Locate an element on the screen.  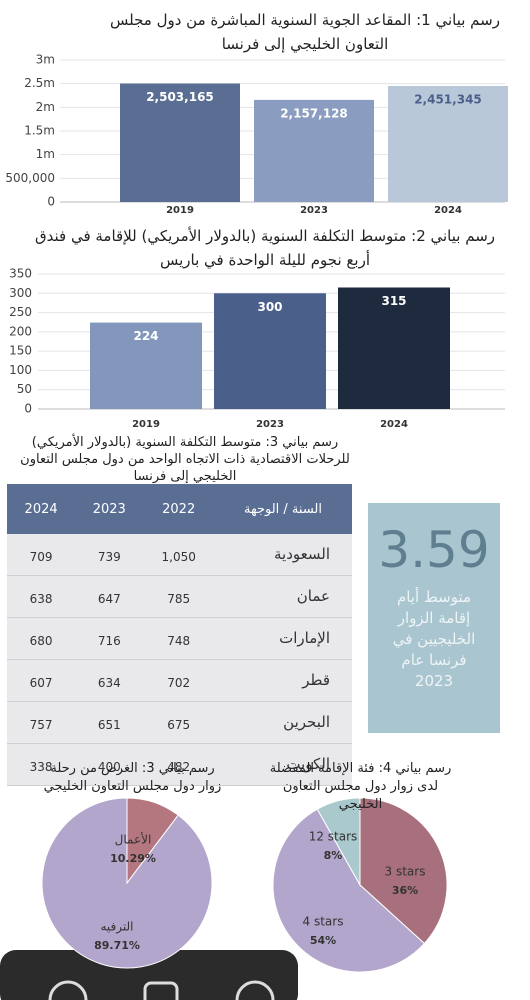
stat-value: 3.59 is located at coordinates (434, 550).